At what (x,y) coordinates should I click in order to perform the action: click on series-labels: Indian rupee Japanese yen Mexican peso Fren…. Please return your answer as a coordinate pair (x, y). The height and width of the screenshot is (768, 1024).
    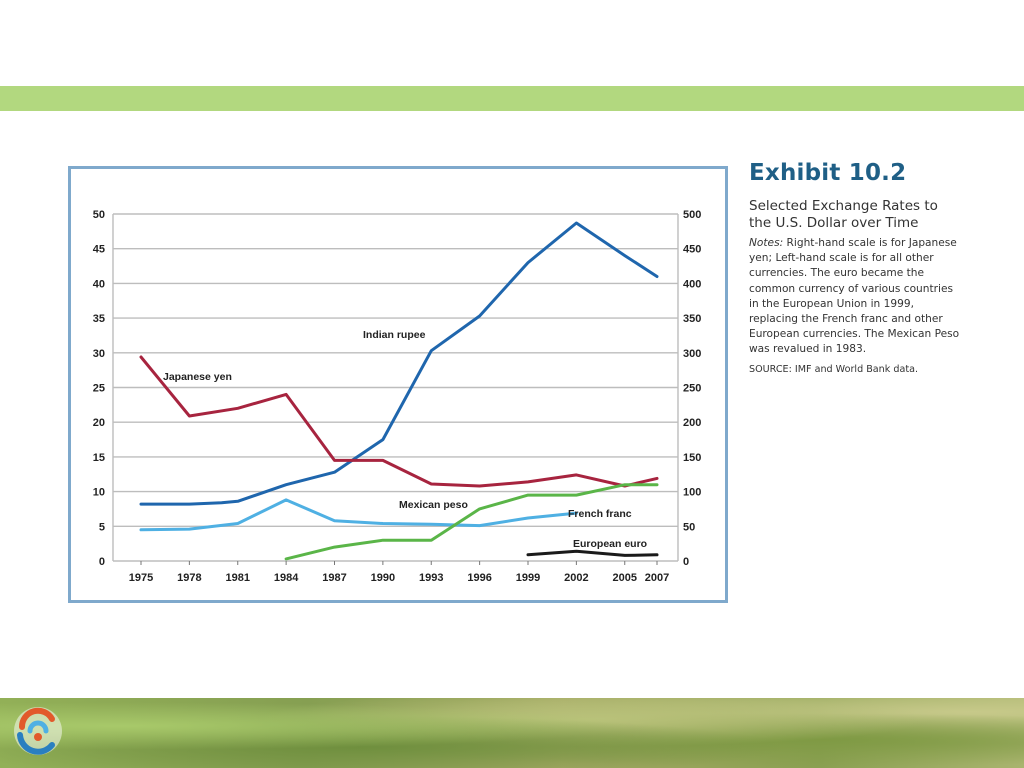
    Looking at the image, I should click on (405, 439).